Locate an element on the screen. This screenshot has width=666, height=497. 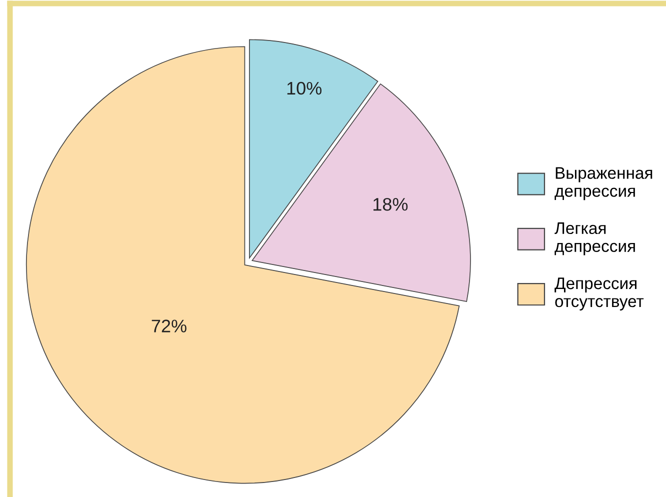
data-label: 72% is located at coordinates (169, 326).